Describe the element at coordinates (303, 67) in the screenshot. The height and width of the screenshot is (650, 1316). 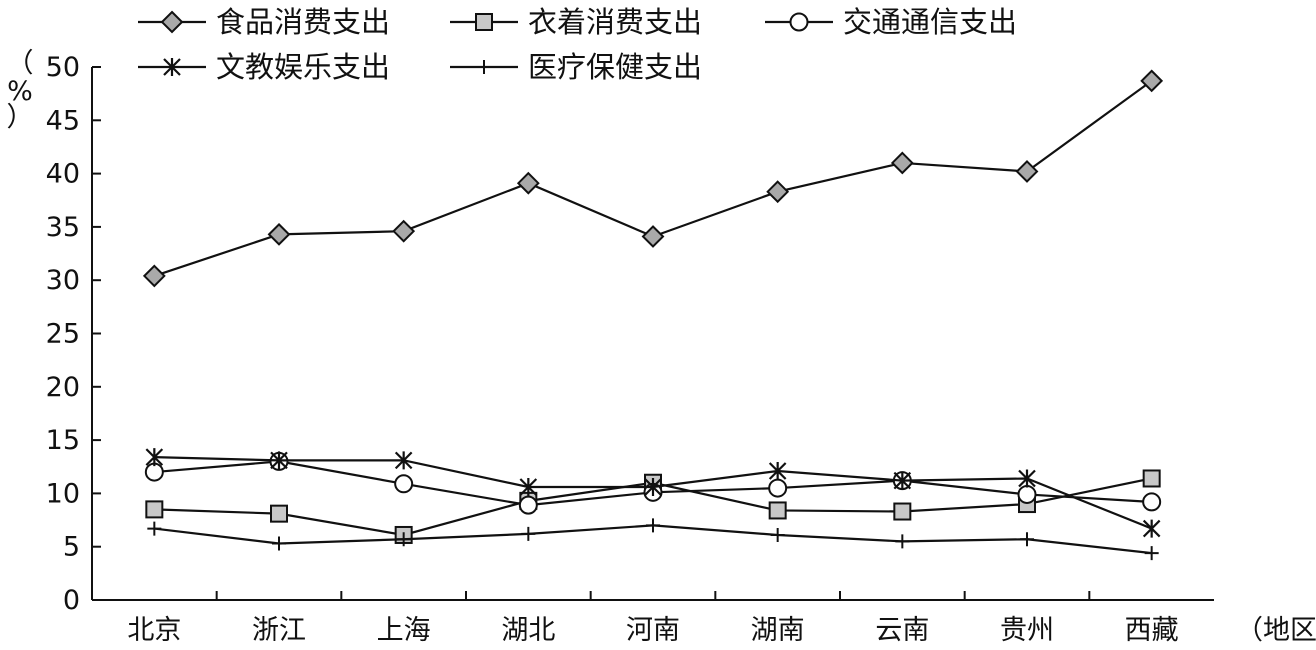
I see `legend-label-3: 文教娱乐支出` at that location.